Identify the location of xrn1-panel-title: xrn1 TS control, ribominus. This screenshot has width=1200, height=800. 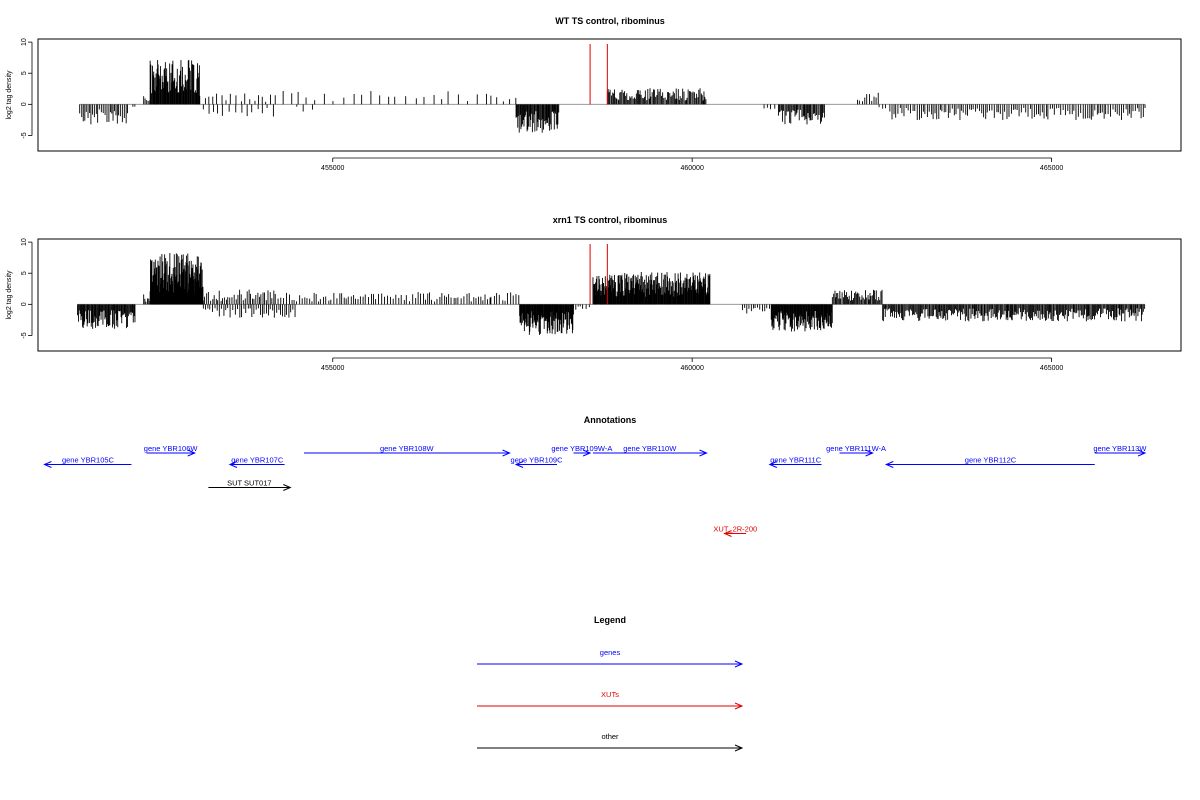
(610, 220).